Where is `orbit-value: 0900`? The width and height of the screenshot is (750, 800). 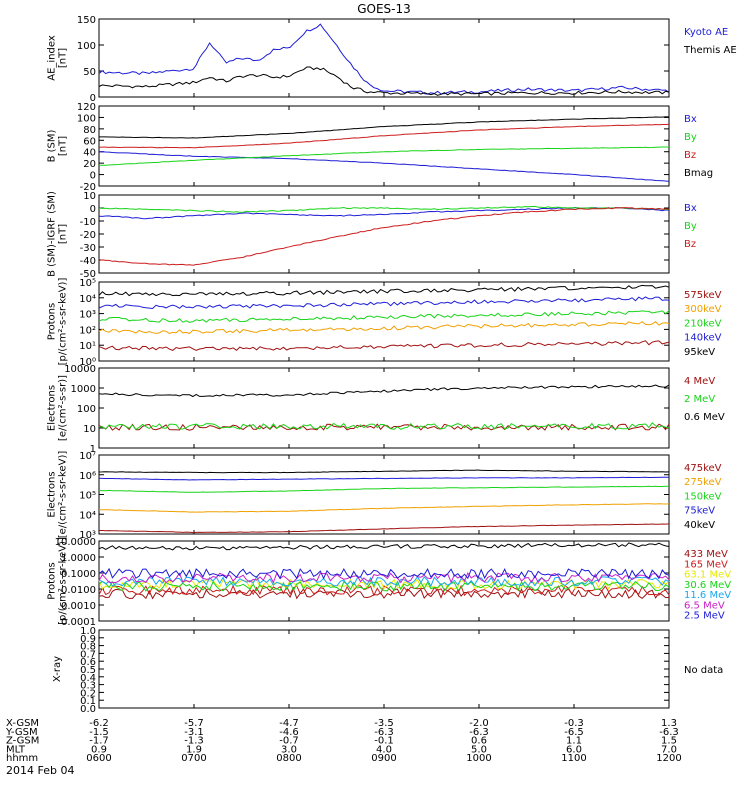 orbit-value: 0900 is located at coordinates (383, 758).